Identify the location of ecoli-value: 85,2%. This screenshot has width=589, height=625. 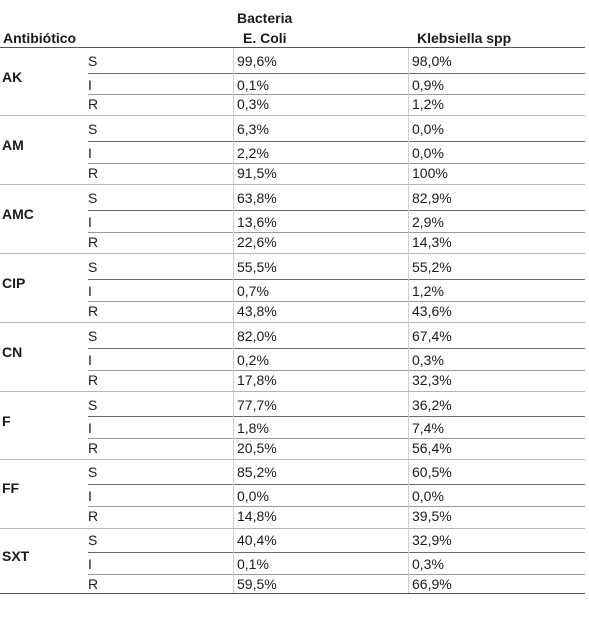
(257, 472).